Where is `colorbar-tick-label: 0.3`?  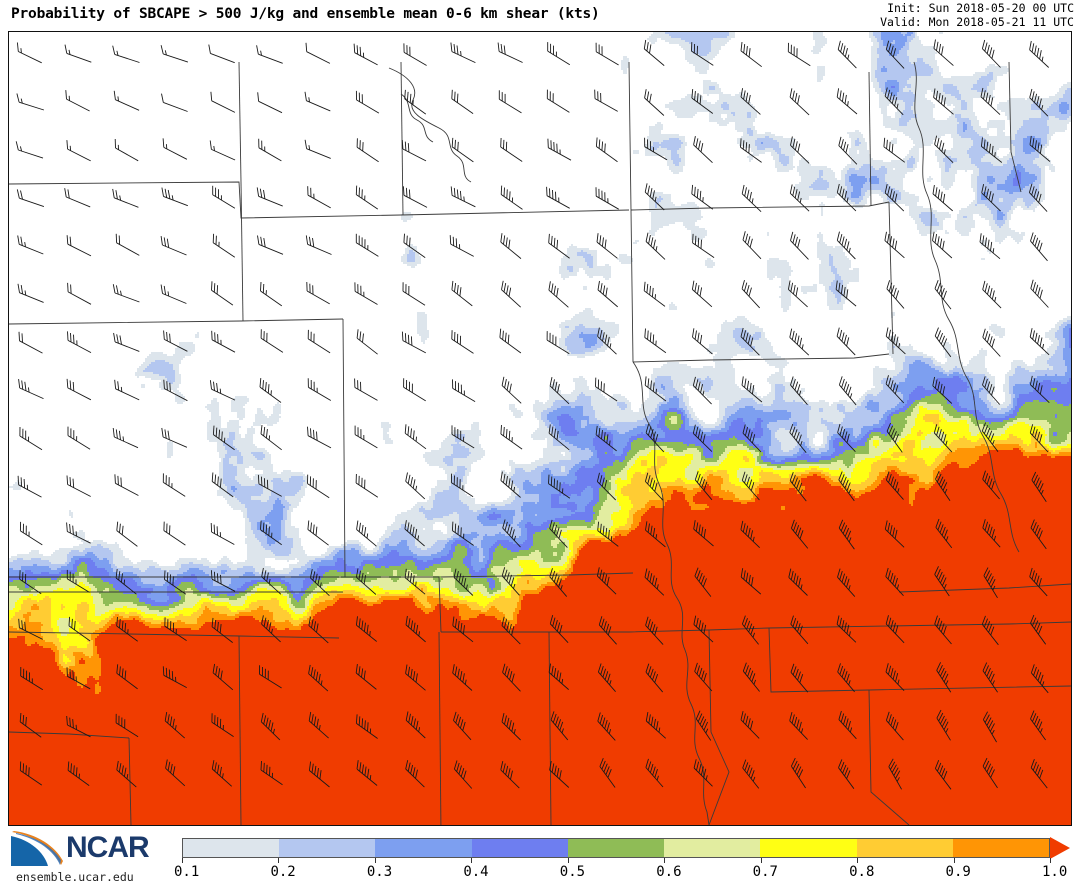
colorbar-tick-label: 0.3 is located at coordinates (379, 872).